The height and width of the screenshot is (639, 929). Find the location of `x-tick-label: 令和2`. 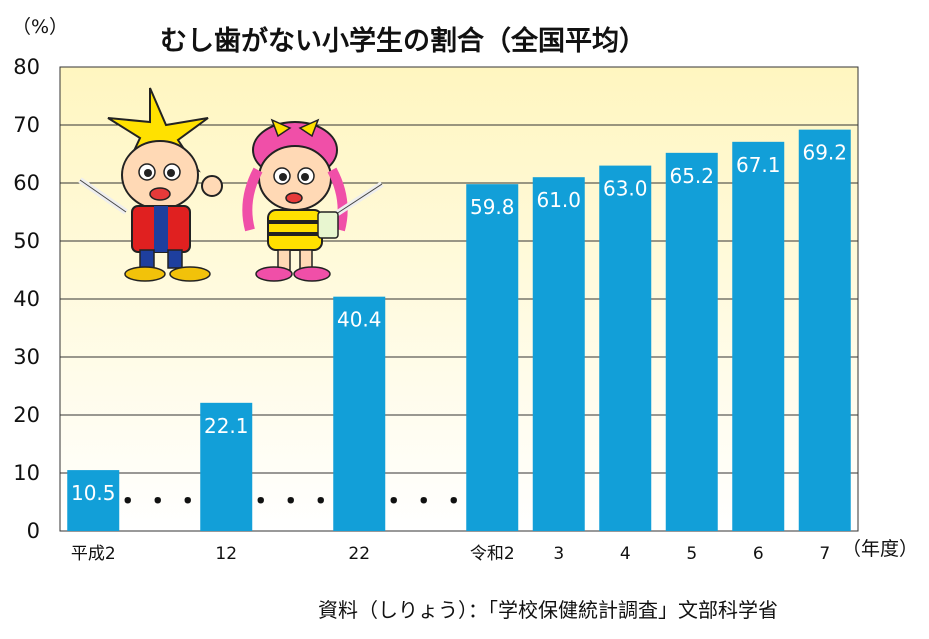

x-tick-label: 令和2 is located at coordinates (492, 554).